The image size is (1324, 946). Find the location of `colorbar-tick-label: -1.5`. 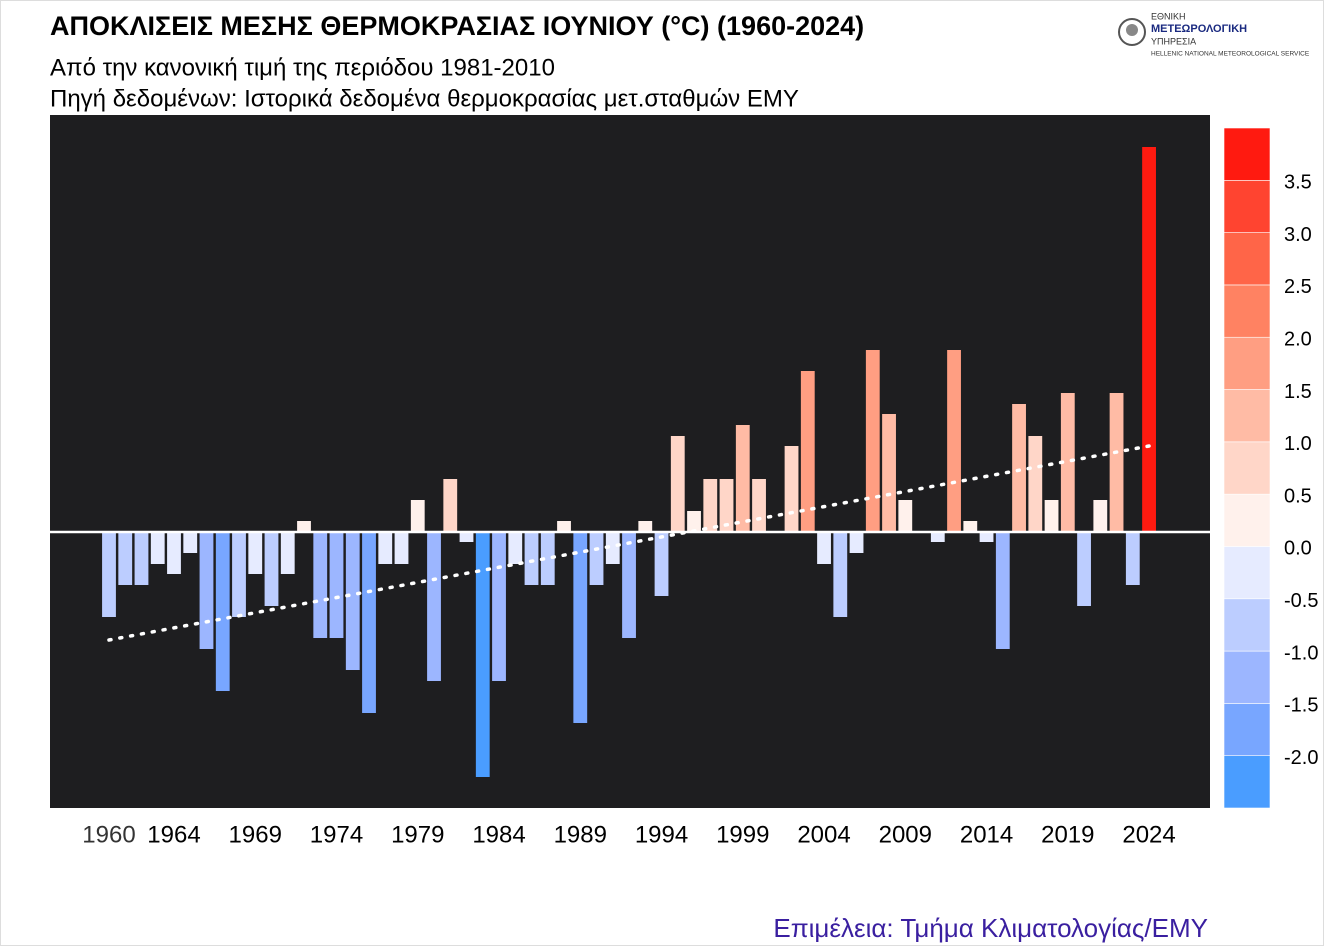

colorbar-tick-label: -1.5 is located at coordinates (1301, 706).